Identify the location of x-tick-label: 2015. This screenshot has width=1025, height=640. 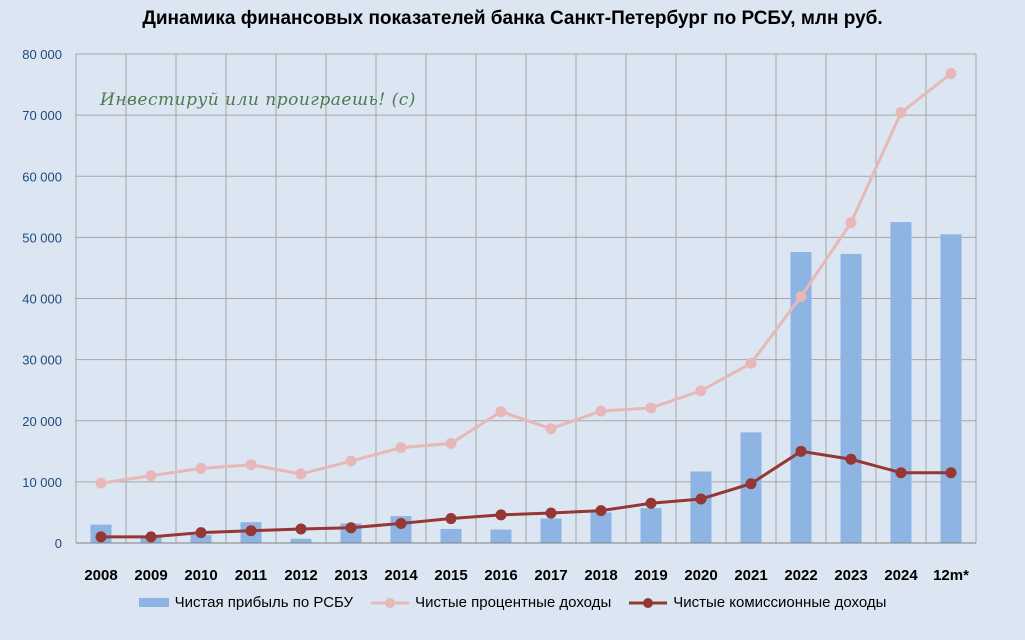
(450, 575).